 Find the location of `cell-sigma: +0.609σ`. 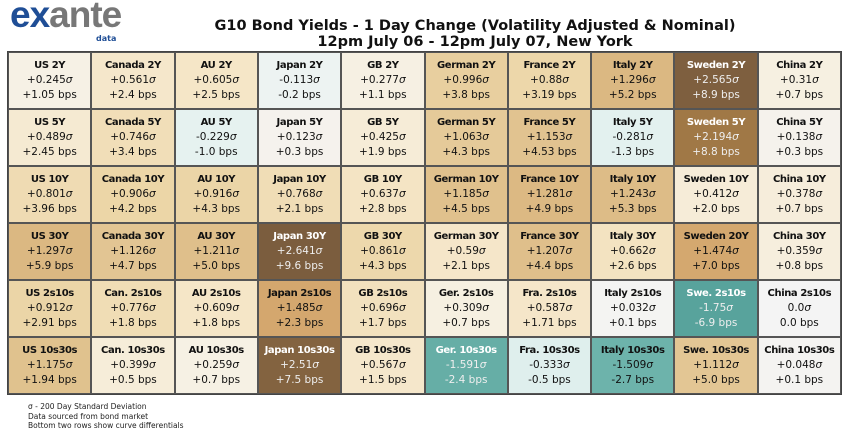

cell-sigma: +0.609σ is located at coordinates (216, 308).